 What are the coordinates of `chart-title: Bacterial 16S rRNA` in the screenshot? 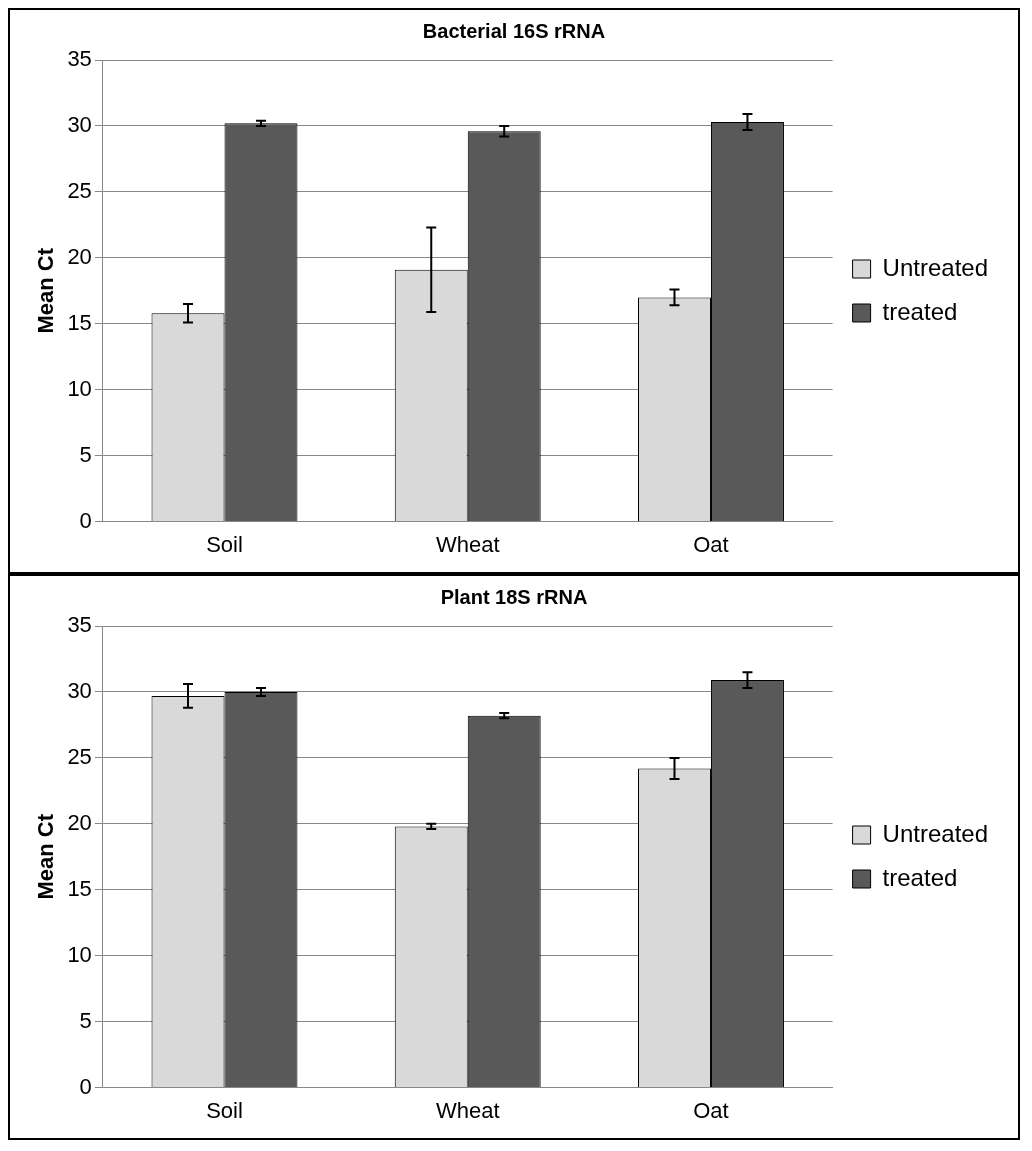 It's located at (514, 30).